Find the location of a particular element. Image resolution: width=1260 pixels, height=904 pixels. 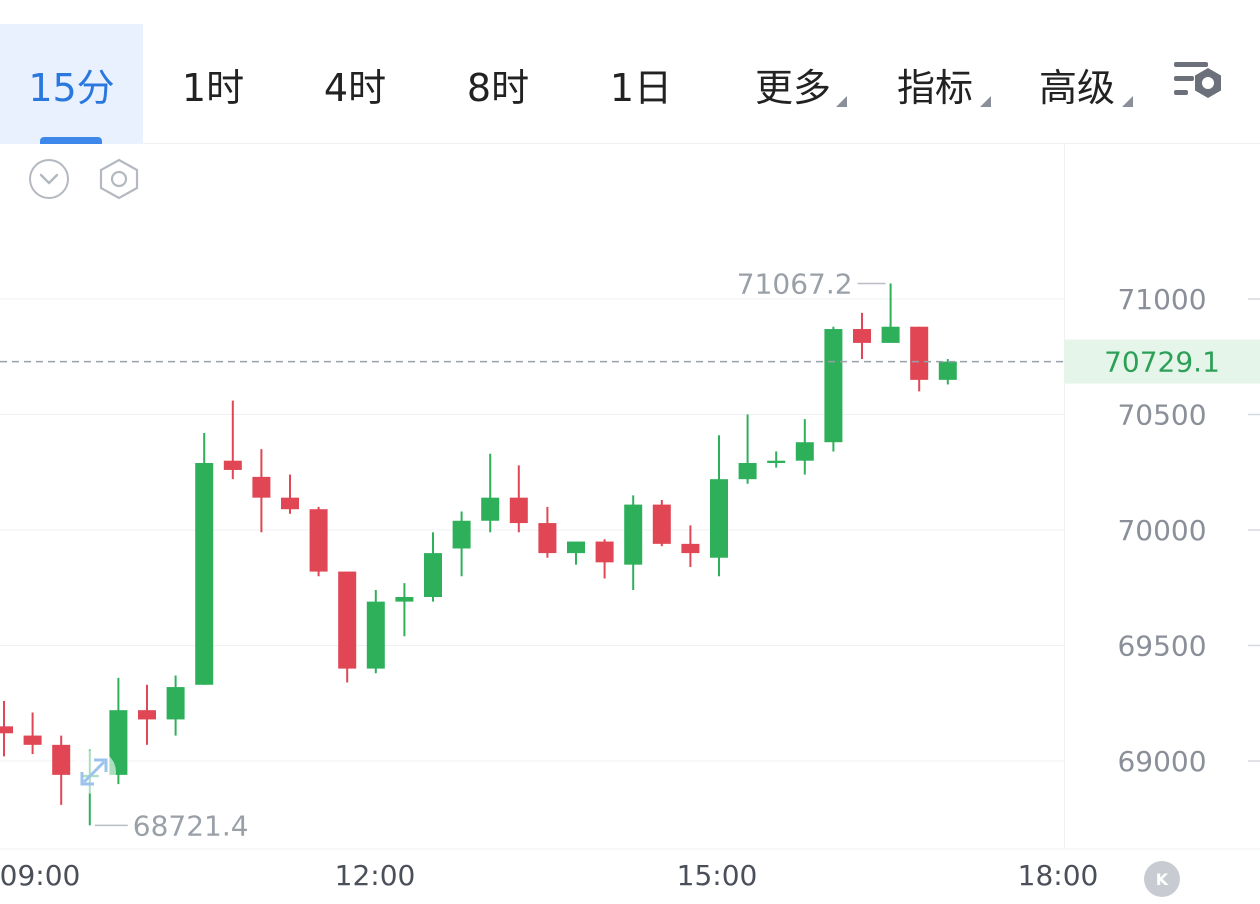

y-tick-label: 71000 is located at coordinates (1161, 299).